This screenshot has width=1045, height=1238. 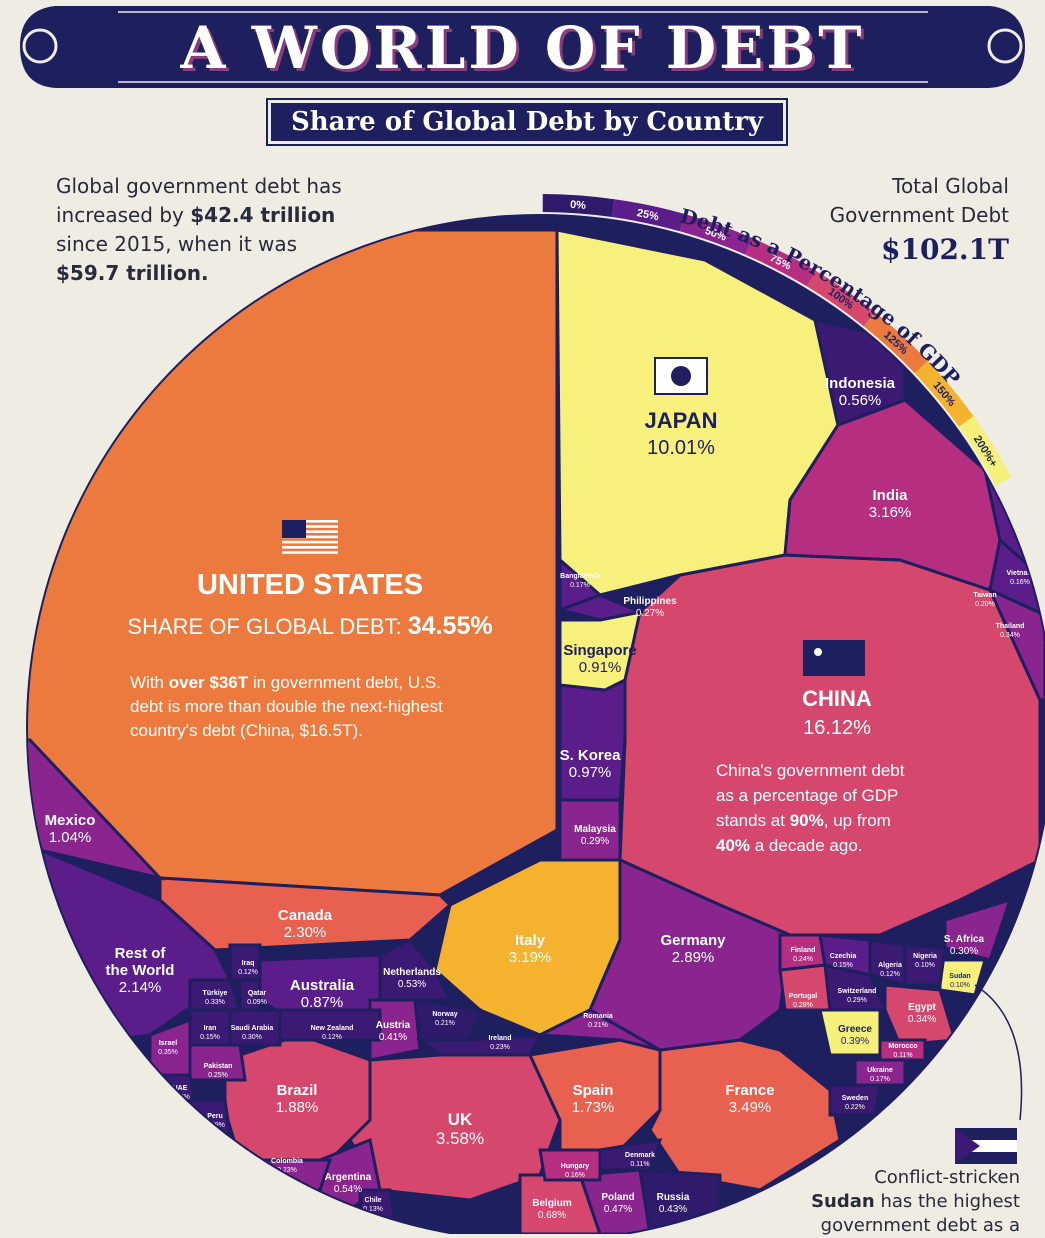 What do you see at coordinates (1010, 635) in the screenshot?
I see `cell-value-thailand: 0.34%` at bounding box center [1010, 635].